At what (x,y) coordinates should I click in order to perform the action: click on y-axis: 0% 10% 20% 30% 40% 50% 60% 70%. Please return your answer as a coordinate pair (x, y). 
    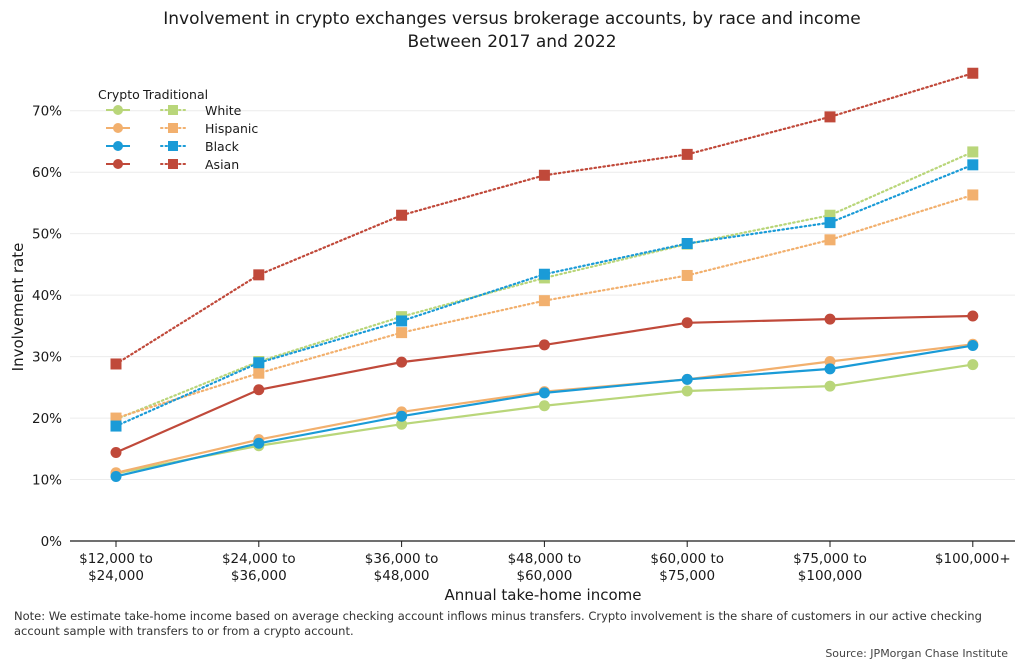
    Looking at the image, I should click on (47, 327).